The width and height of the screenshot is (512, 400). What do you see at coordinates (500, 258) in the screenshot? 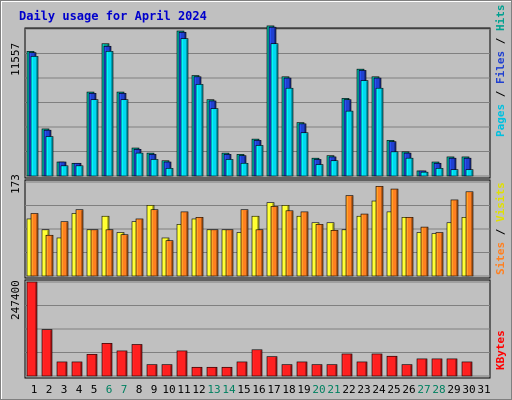
I see `legend-part-0: Sites` at bounding box center [500, 258].